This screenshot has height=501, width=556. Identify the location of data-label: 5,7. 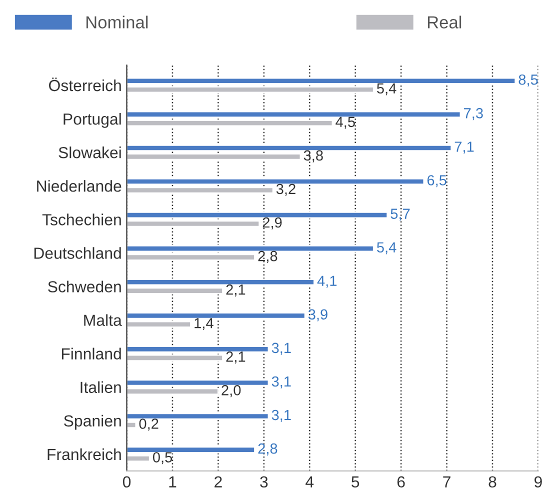
(400, 214).